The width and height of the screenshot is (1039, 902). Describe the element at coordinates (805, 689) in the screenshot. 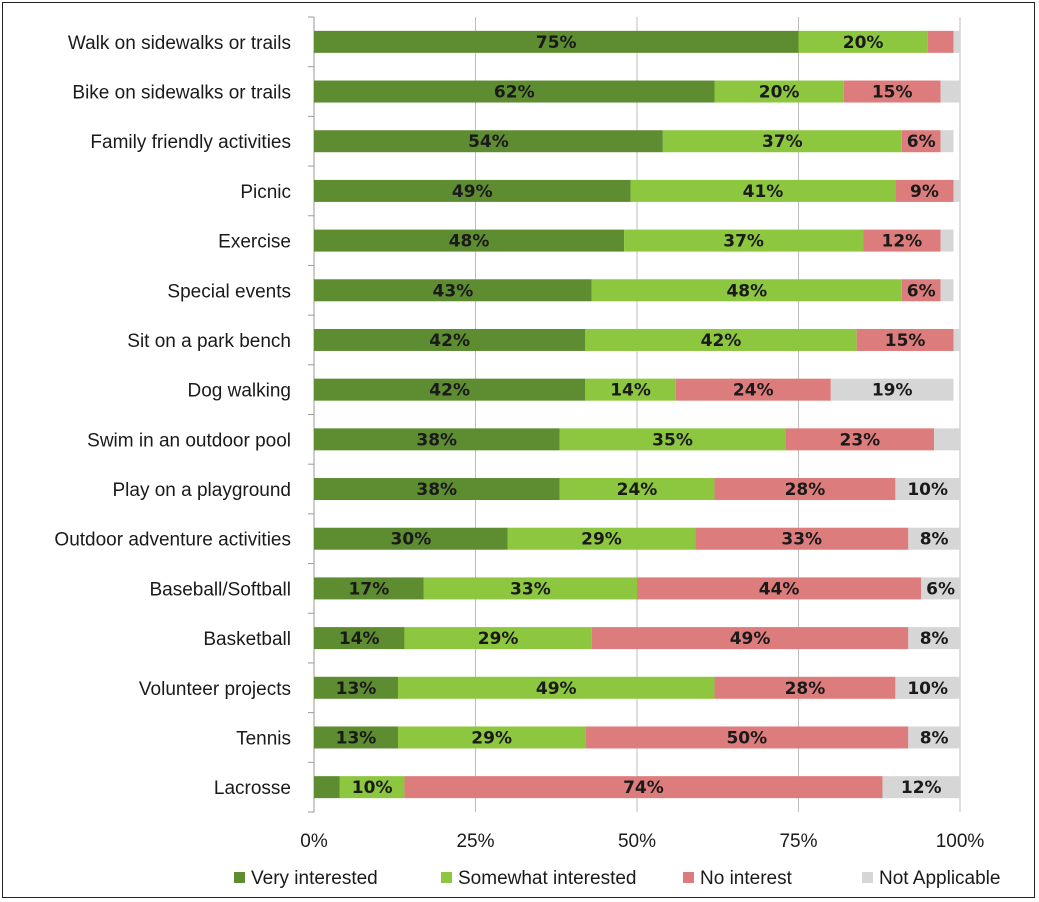

I see `data-label-no-interest-volunteer-projects: 28%` at that location.